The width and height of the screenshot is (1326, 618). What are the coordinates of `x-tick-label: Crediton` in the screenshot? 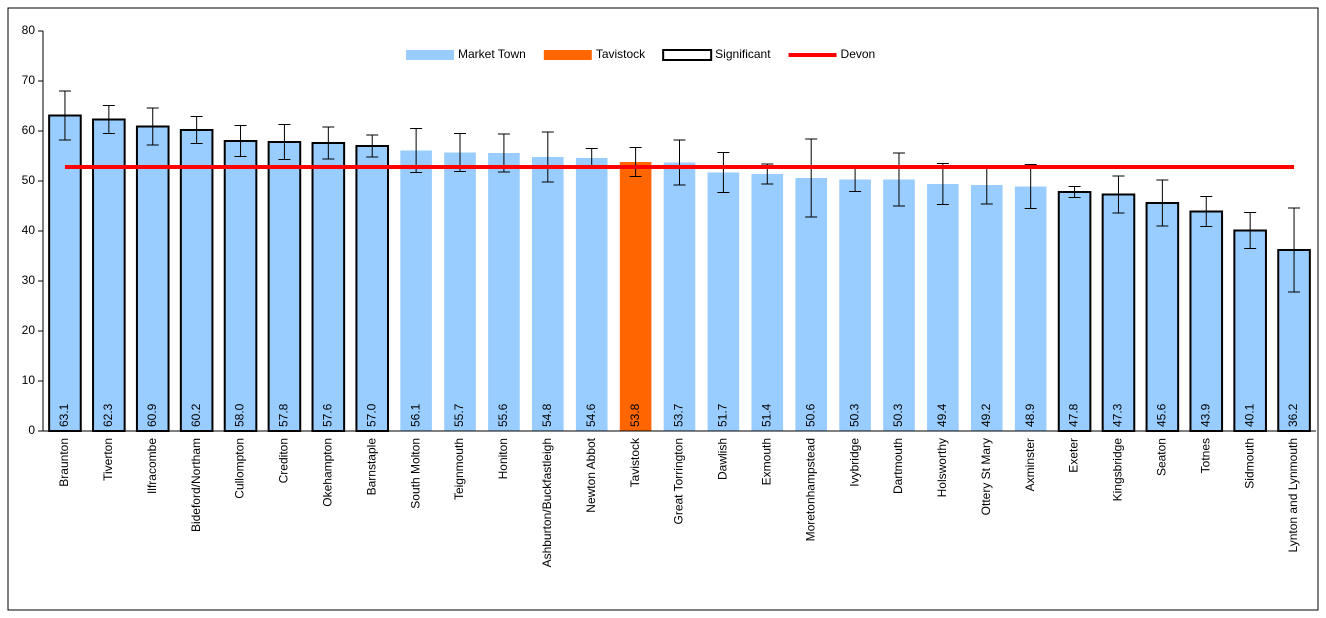 It's located at (284, 460).